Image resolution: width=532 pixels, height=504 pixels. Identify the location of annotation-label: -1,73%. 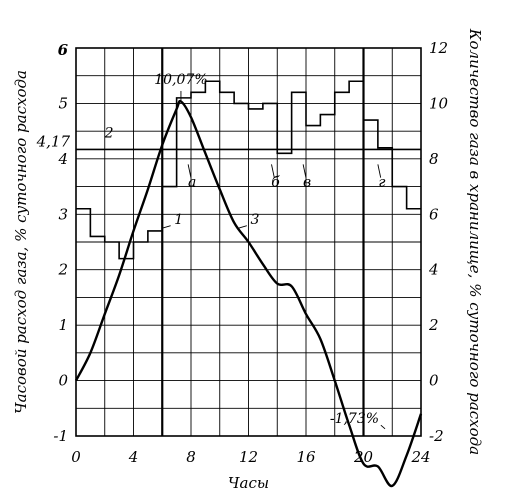
(354, 419).